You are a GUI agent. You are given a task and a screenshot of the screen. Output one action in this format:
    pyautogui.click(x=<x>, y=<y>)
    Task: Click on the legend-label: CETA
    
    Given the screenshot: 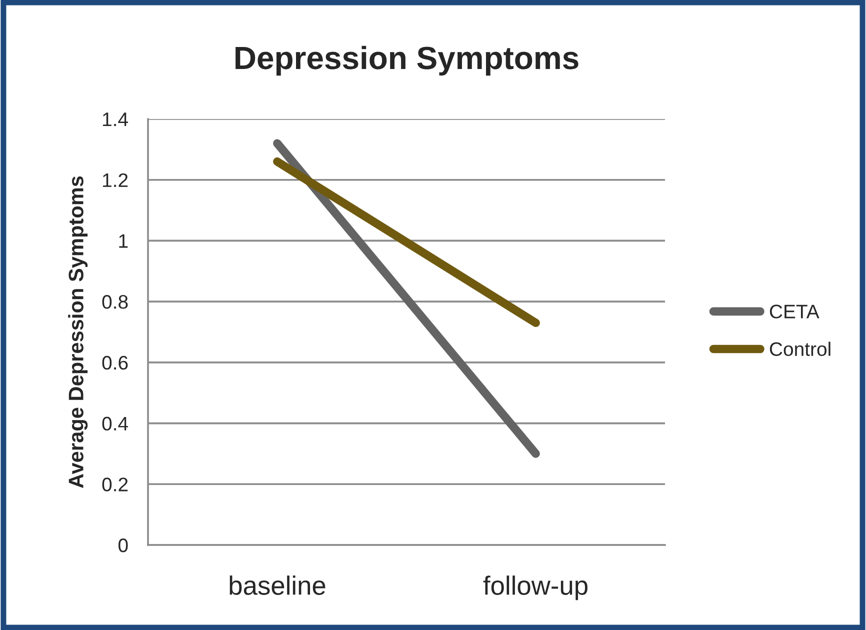 What is the action you would take?
    pyautogui.click(x=795, y=311)
    